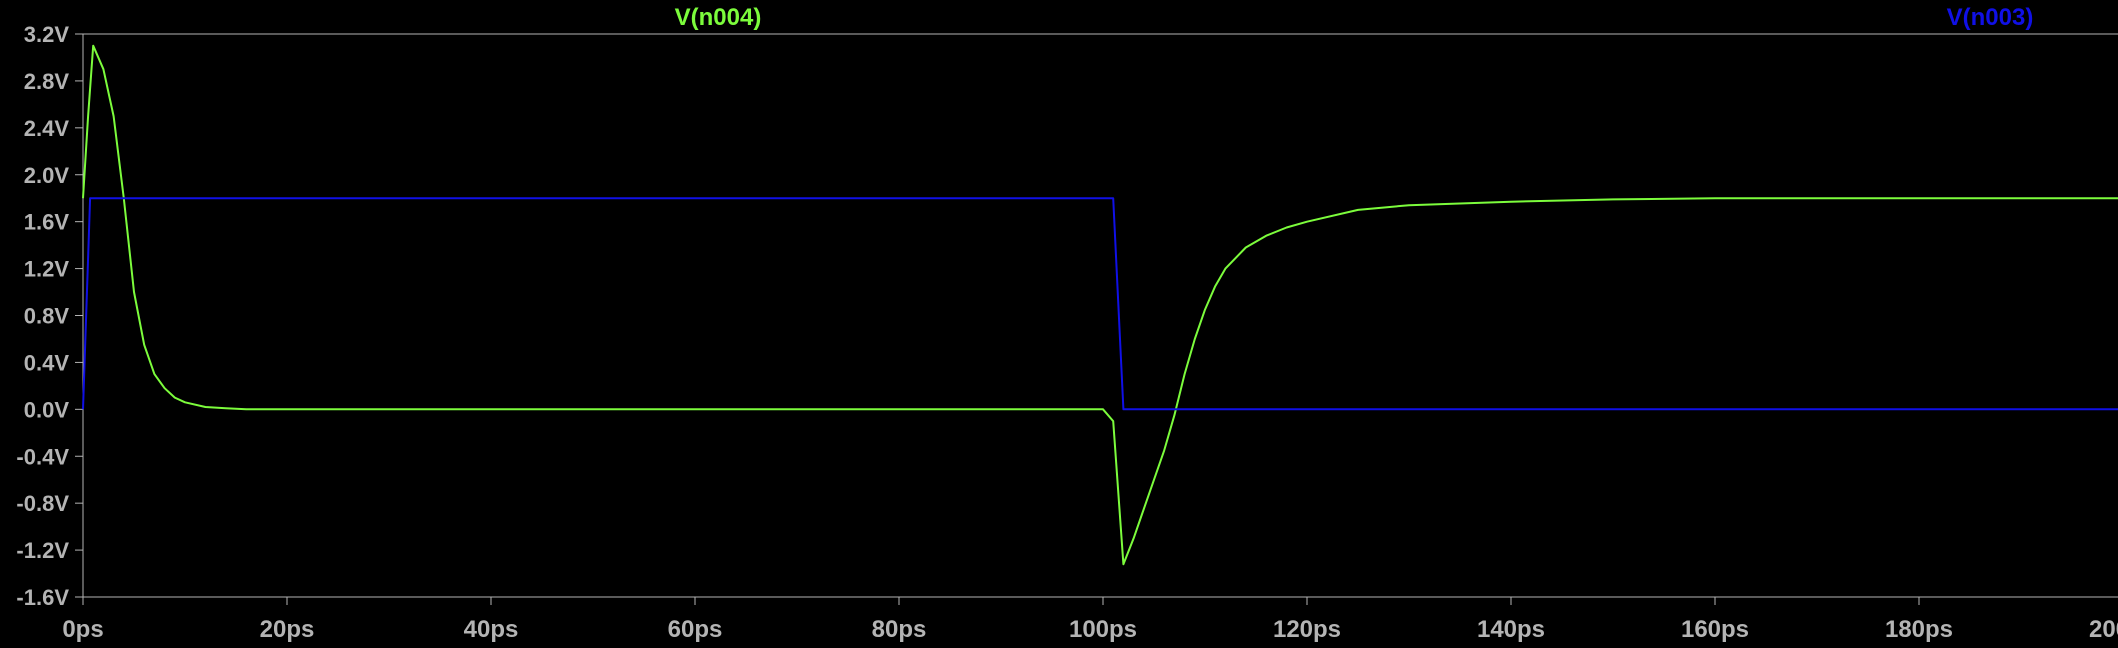 This screenshot has width=2118, height=648. I want to click on y-tick-label: 0.0V, so click(47, 409).